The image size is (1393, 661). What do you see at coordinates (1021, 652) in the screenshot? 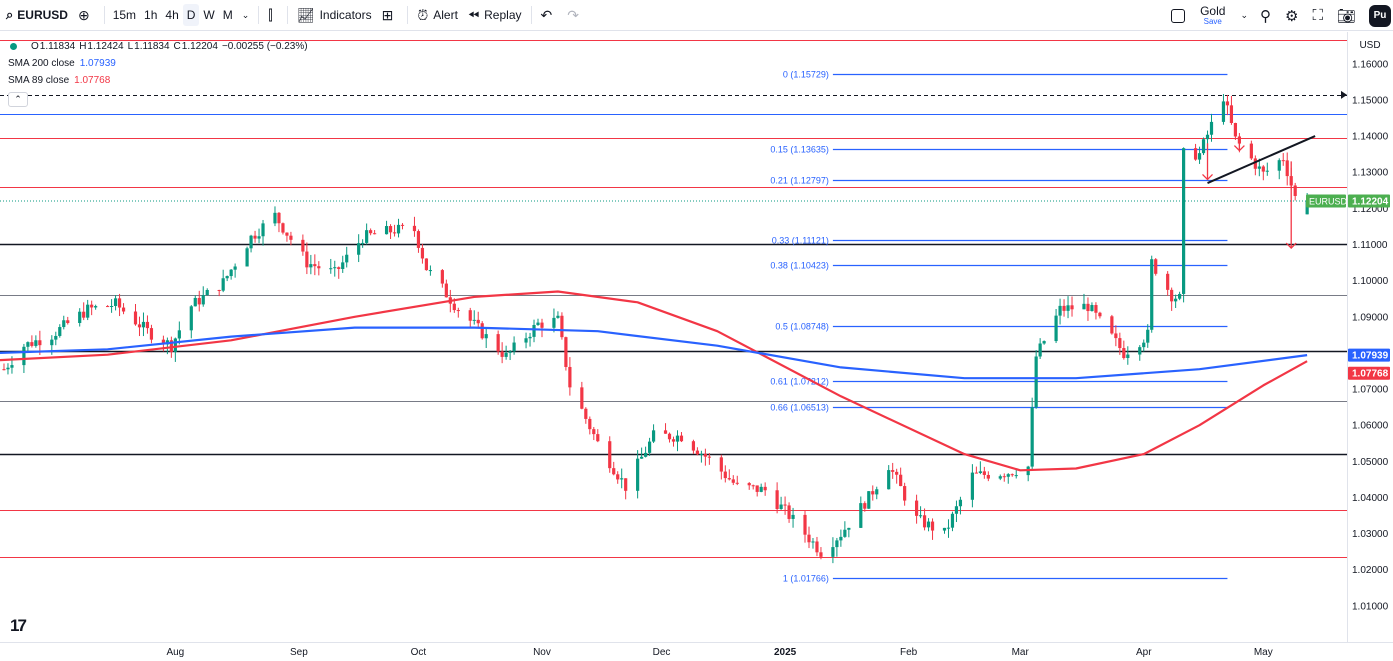
I see `time-axis-label: Mar` at bounding box center [1021, 652].